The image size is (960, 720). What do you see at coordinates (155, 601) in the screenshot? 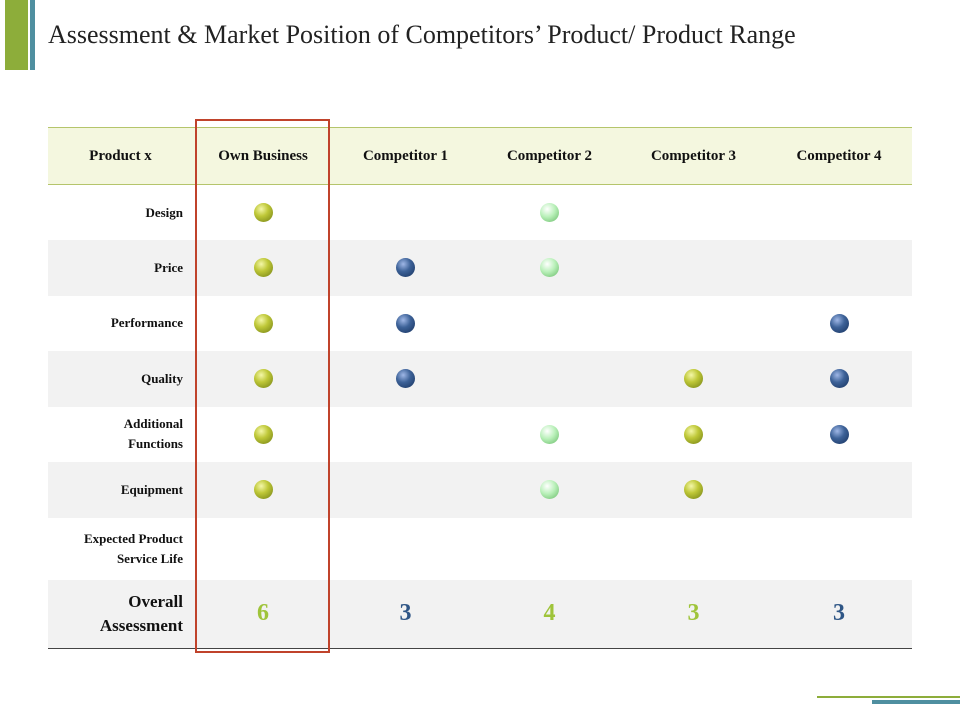
I see `label-line: Overall` at bounding box center [155, 601].